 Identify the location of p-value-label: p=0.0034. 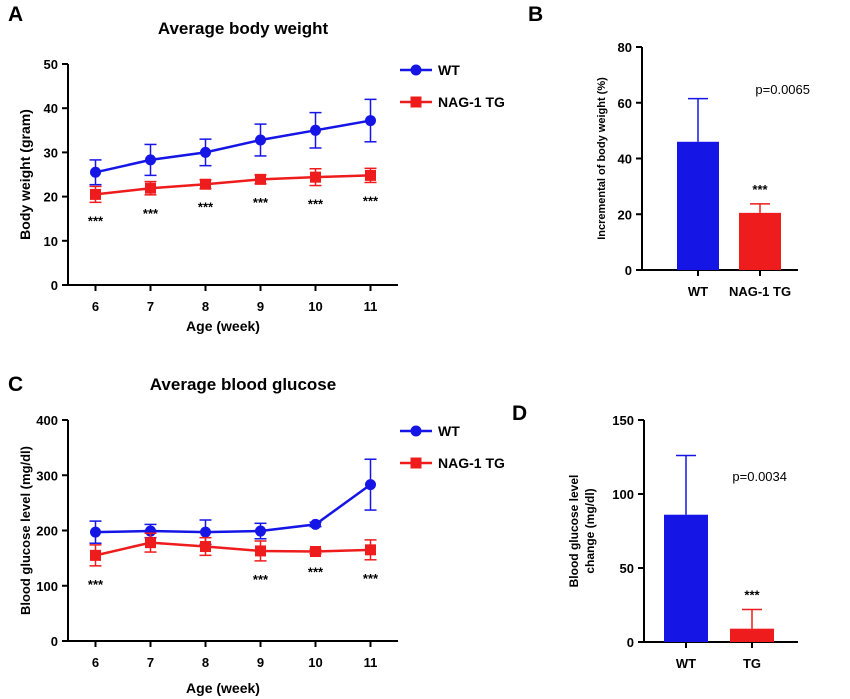
(759, 476).